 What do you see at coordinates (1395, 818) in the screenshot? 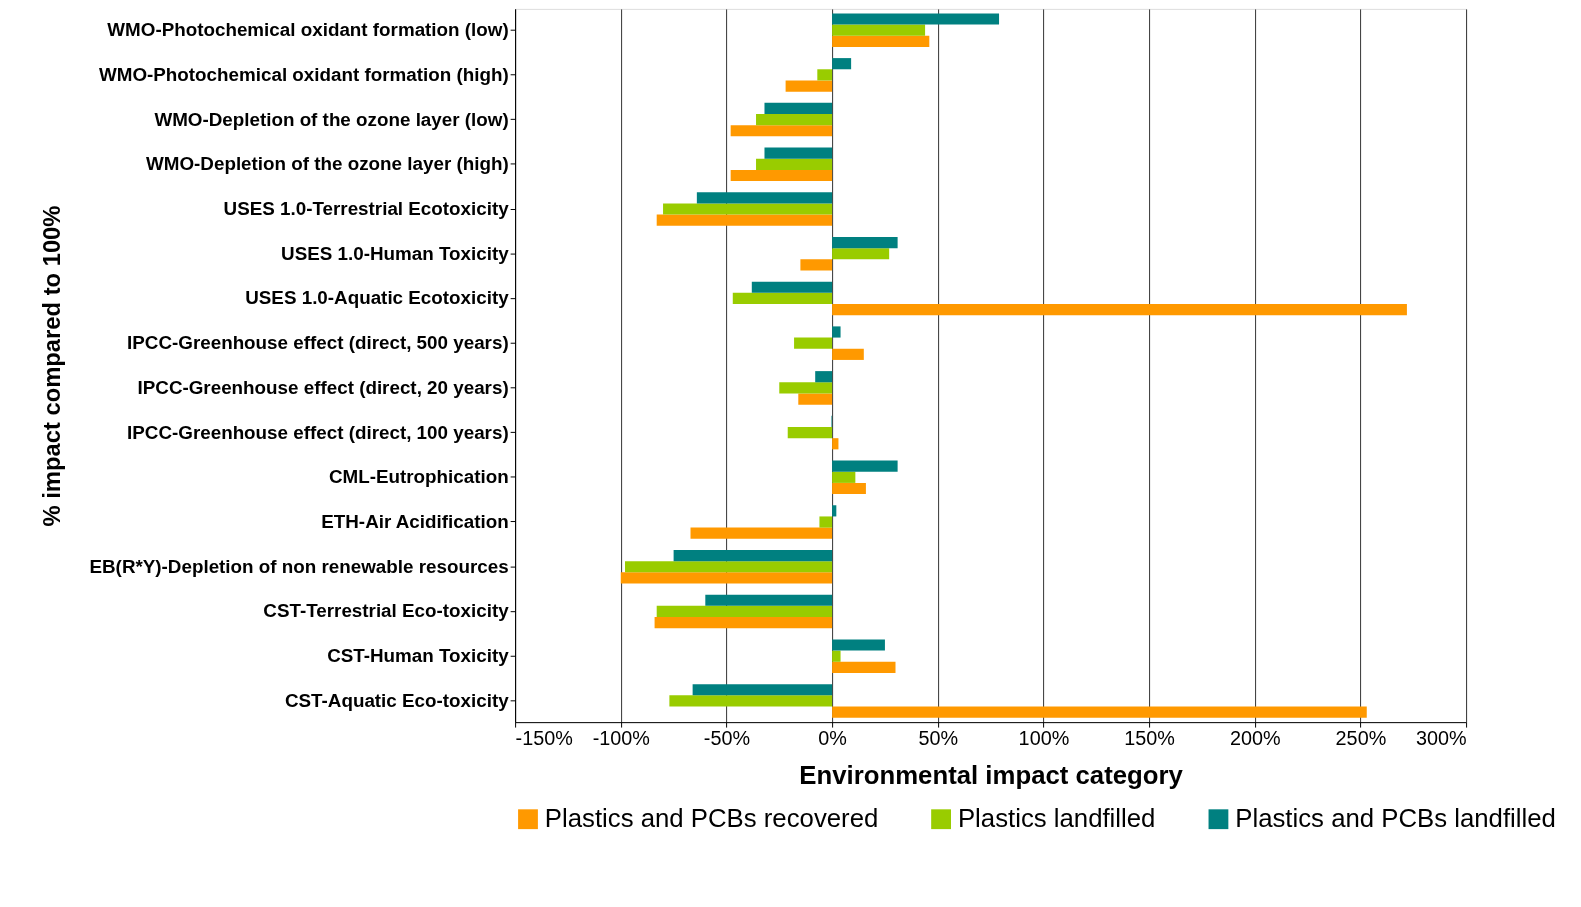
I see `legend-label: Plastics and PCBs landfilled` at bounding box center [1395, 818].